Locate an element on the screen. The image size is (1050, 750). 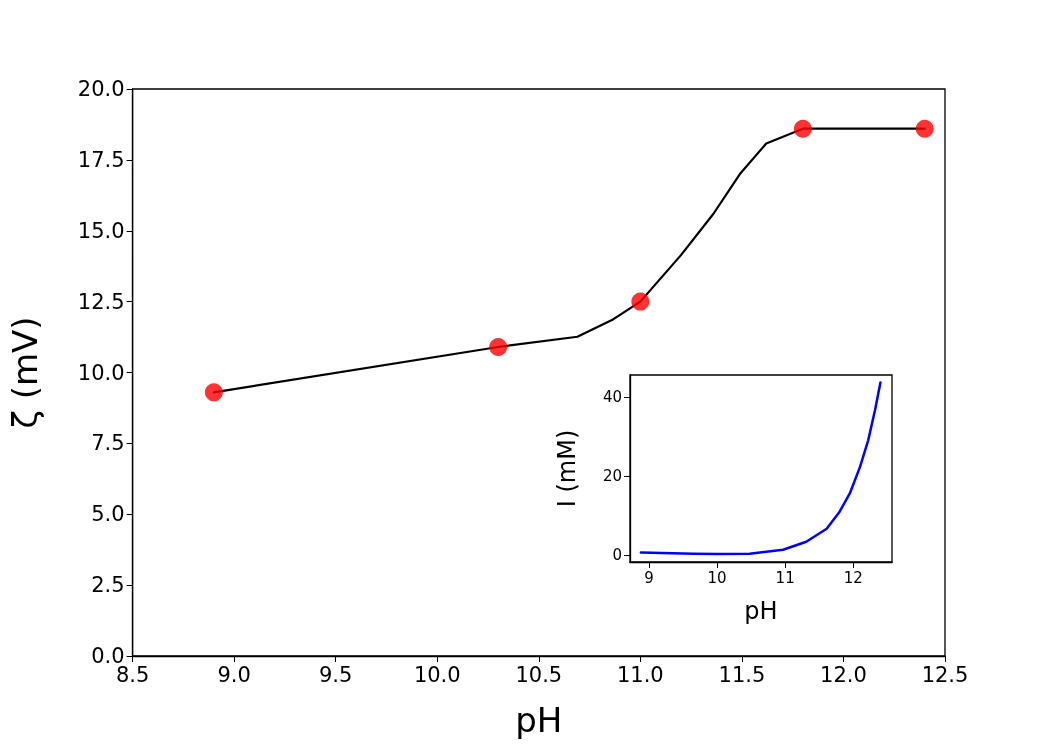
y-axis-title: I (mM) is located at coordinates (567, 468).